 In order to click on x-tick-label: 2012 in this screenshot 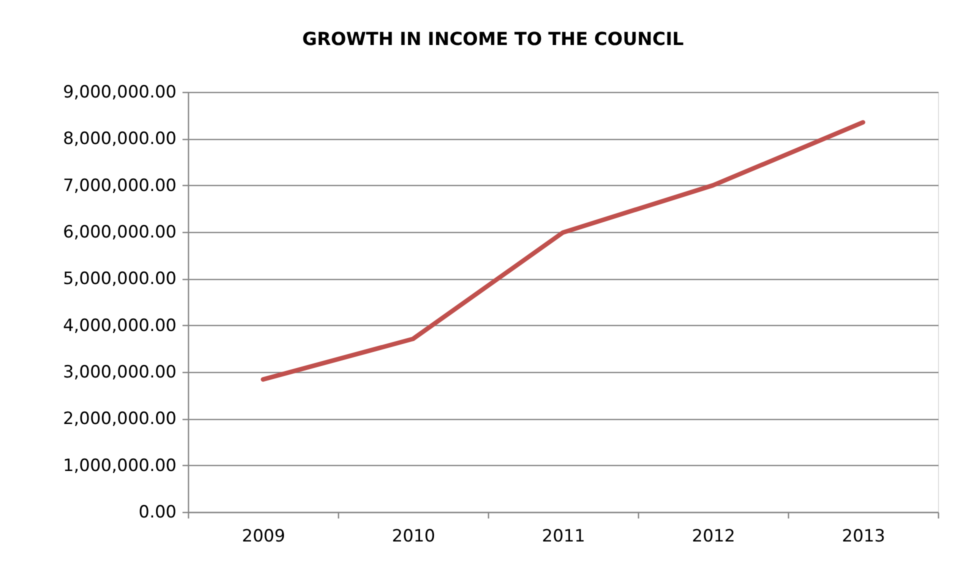, I will do `click(714, 536)`.